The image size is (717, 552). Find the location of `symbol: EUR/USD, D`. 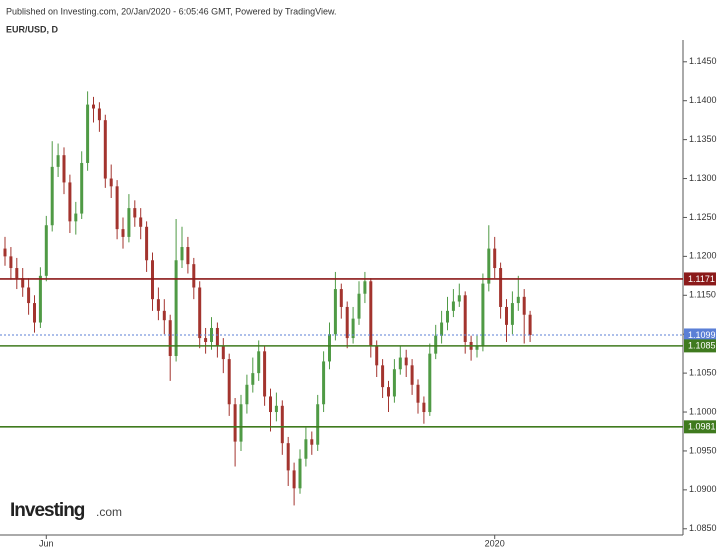

symbol: EUR/USD, D is located at coordinates (32, 29).